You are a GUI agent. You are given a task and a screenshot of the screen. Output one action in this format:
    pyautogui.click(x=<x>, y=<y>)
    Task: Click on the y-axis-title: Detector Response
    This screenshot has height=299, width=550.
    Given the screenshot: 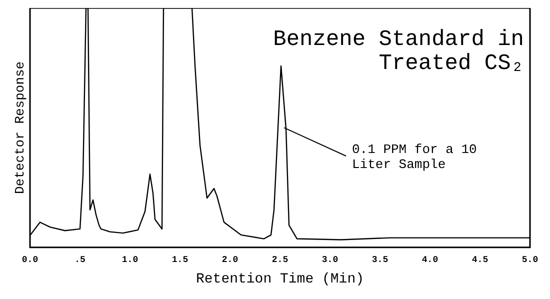 What is the action you would take?
    pyautogui.click(x=20, y=127)
    